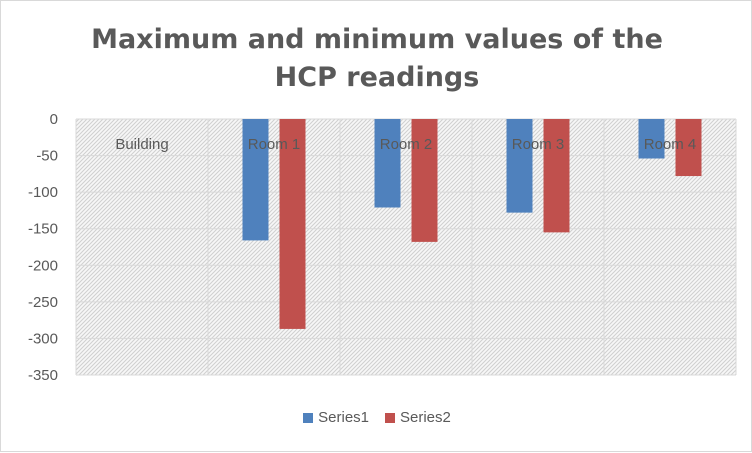 This screenshot has height=453, width=752. Describe the element at coordinates (308, 417) in the screenshot. I see `legend-swatch-series1` at that location.